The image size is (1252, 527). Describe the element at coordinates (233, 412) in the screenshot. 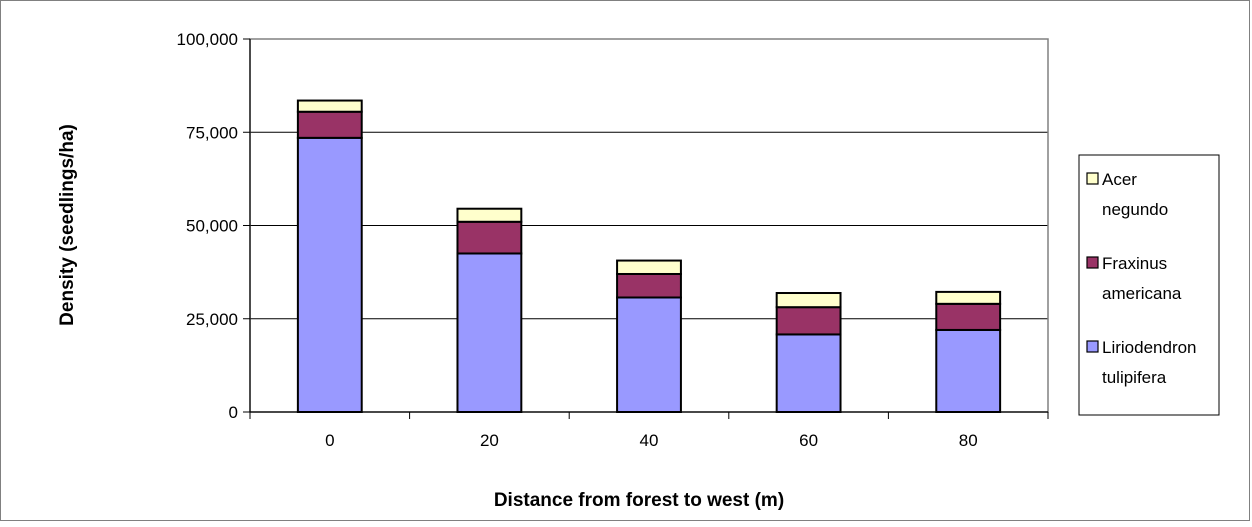

I see `y-tick-label: 0` at that location.